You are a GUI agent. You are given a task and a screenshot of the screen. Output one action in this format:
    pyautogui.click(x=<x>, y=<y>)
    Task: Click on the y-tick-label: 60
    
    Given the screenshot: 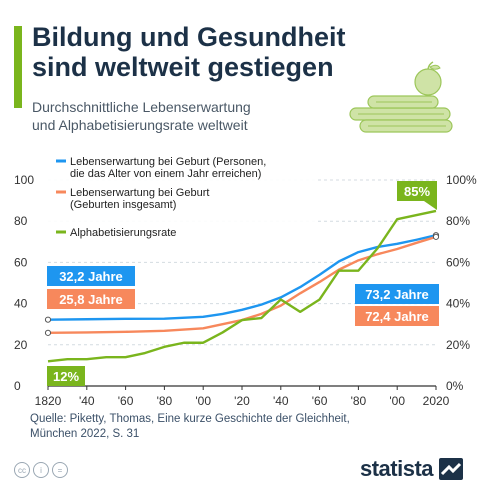 What is the action you would take?
    pyautogui.click(x=21, y=262)
    